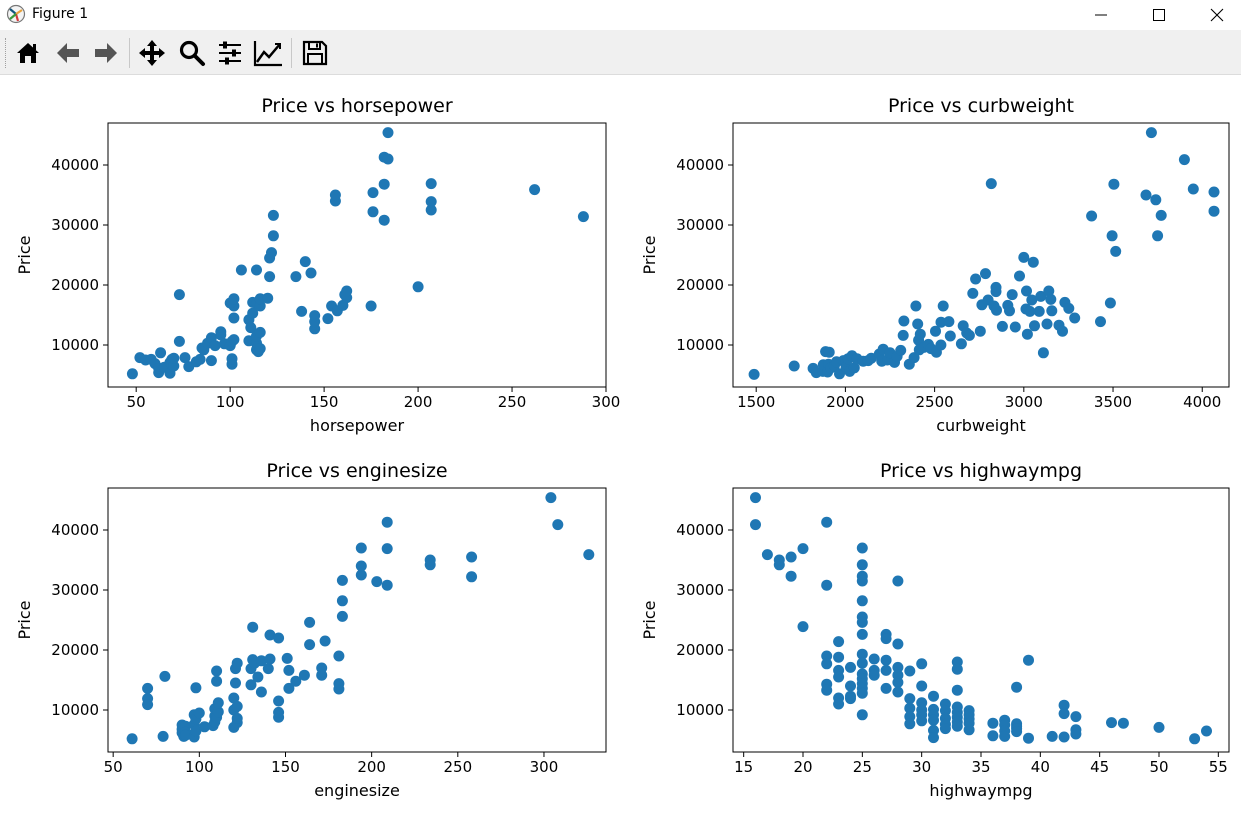  I want to click on minimize-button, so click(1101, 15).